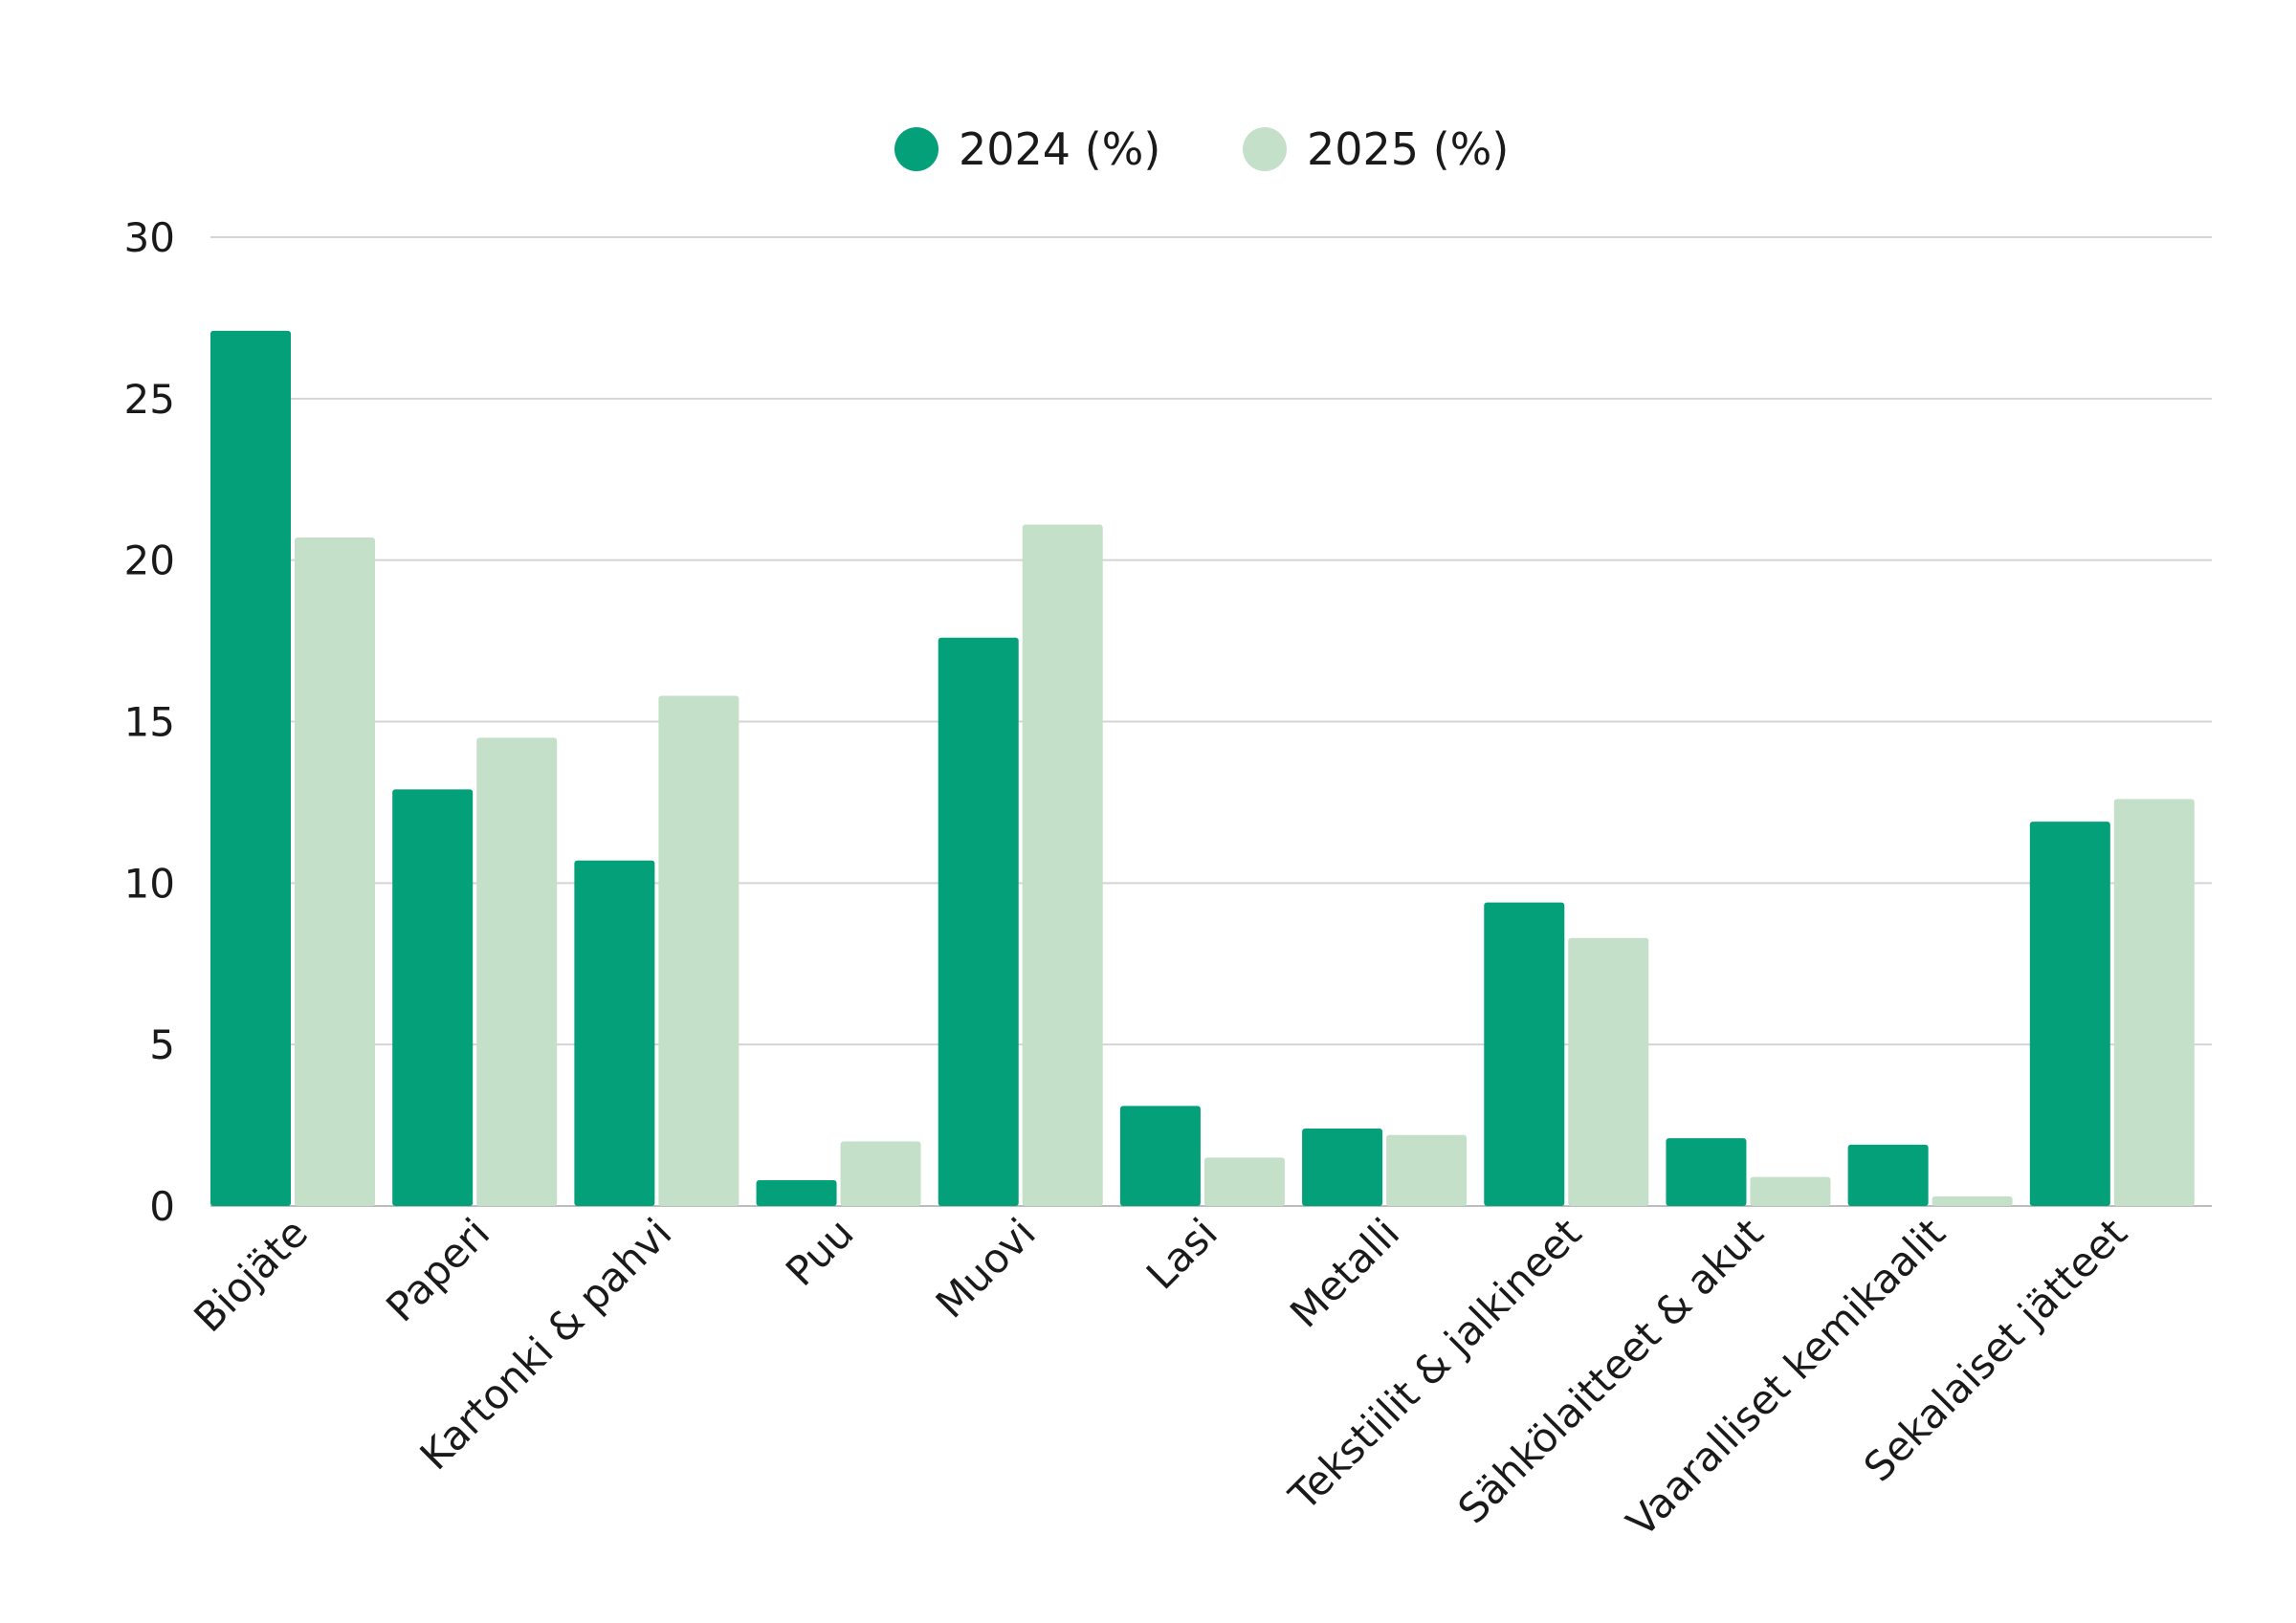 Image resolution: width=2296 pixels, height=1623 pixels. What do you see at coordinates (1408, 149) in the screenshot?
I see `legend-label-2025: 2025 (%)` at bounding box center [1408, 149].